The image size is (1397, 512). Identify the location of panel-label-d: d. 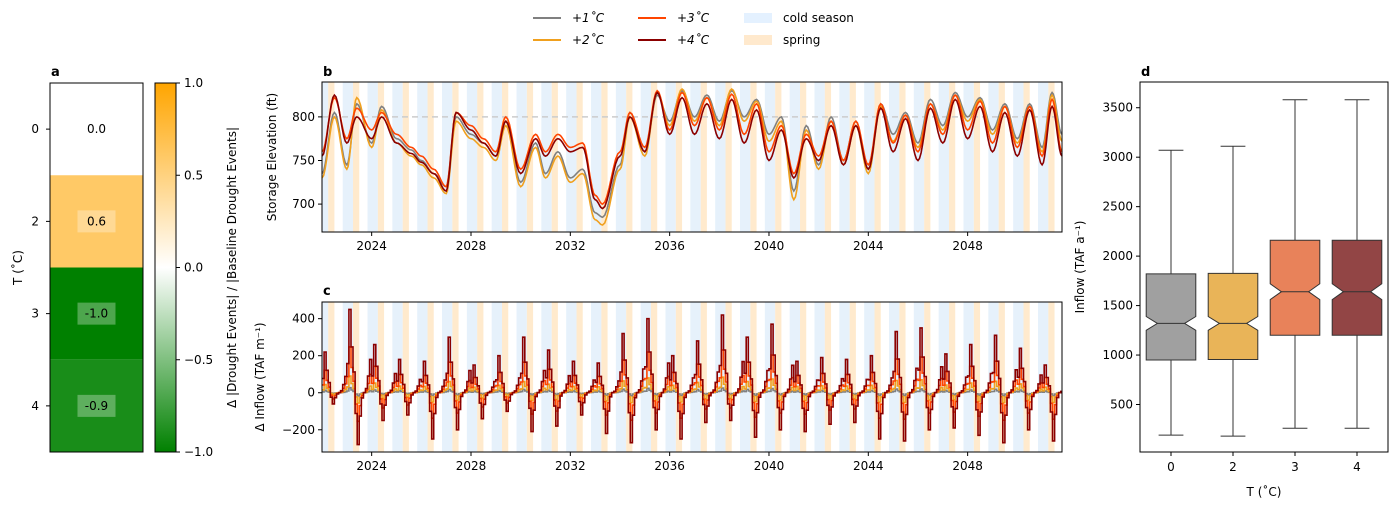
(1145, 72).